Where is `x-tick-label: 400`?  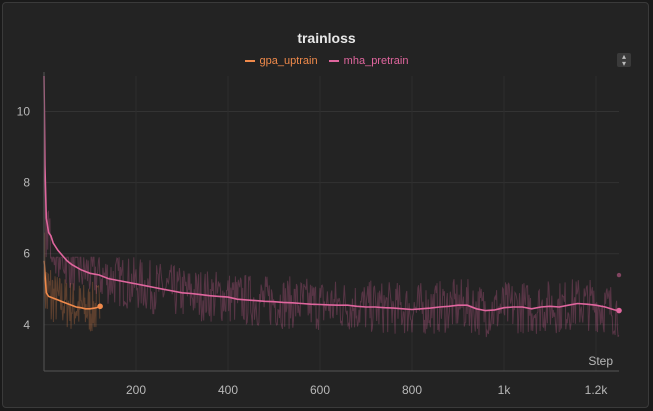 x-tick-label: 400 is located at coordinates (228, 390).